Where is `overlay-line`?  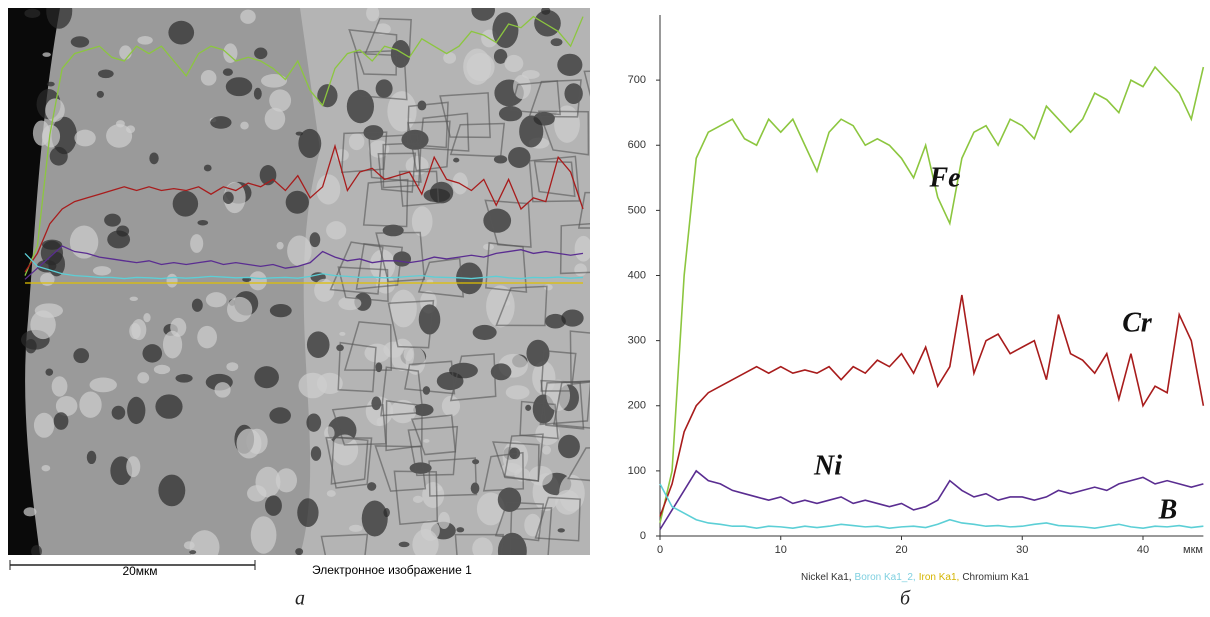 overlay-line is located at coordinates (304, 262).